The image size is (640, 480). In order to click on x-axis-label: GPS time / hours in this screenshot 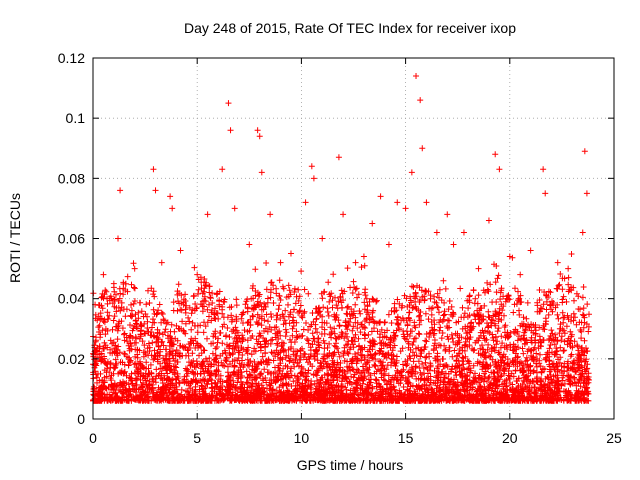, I will do `click(350, 465)`.